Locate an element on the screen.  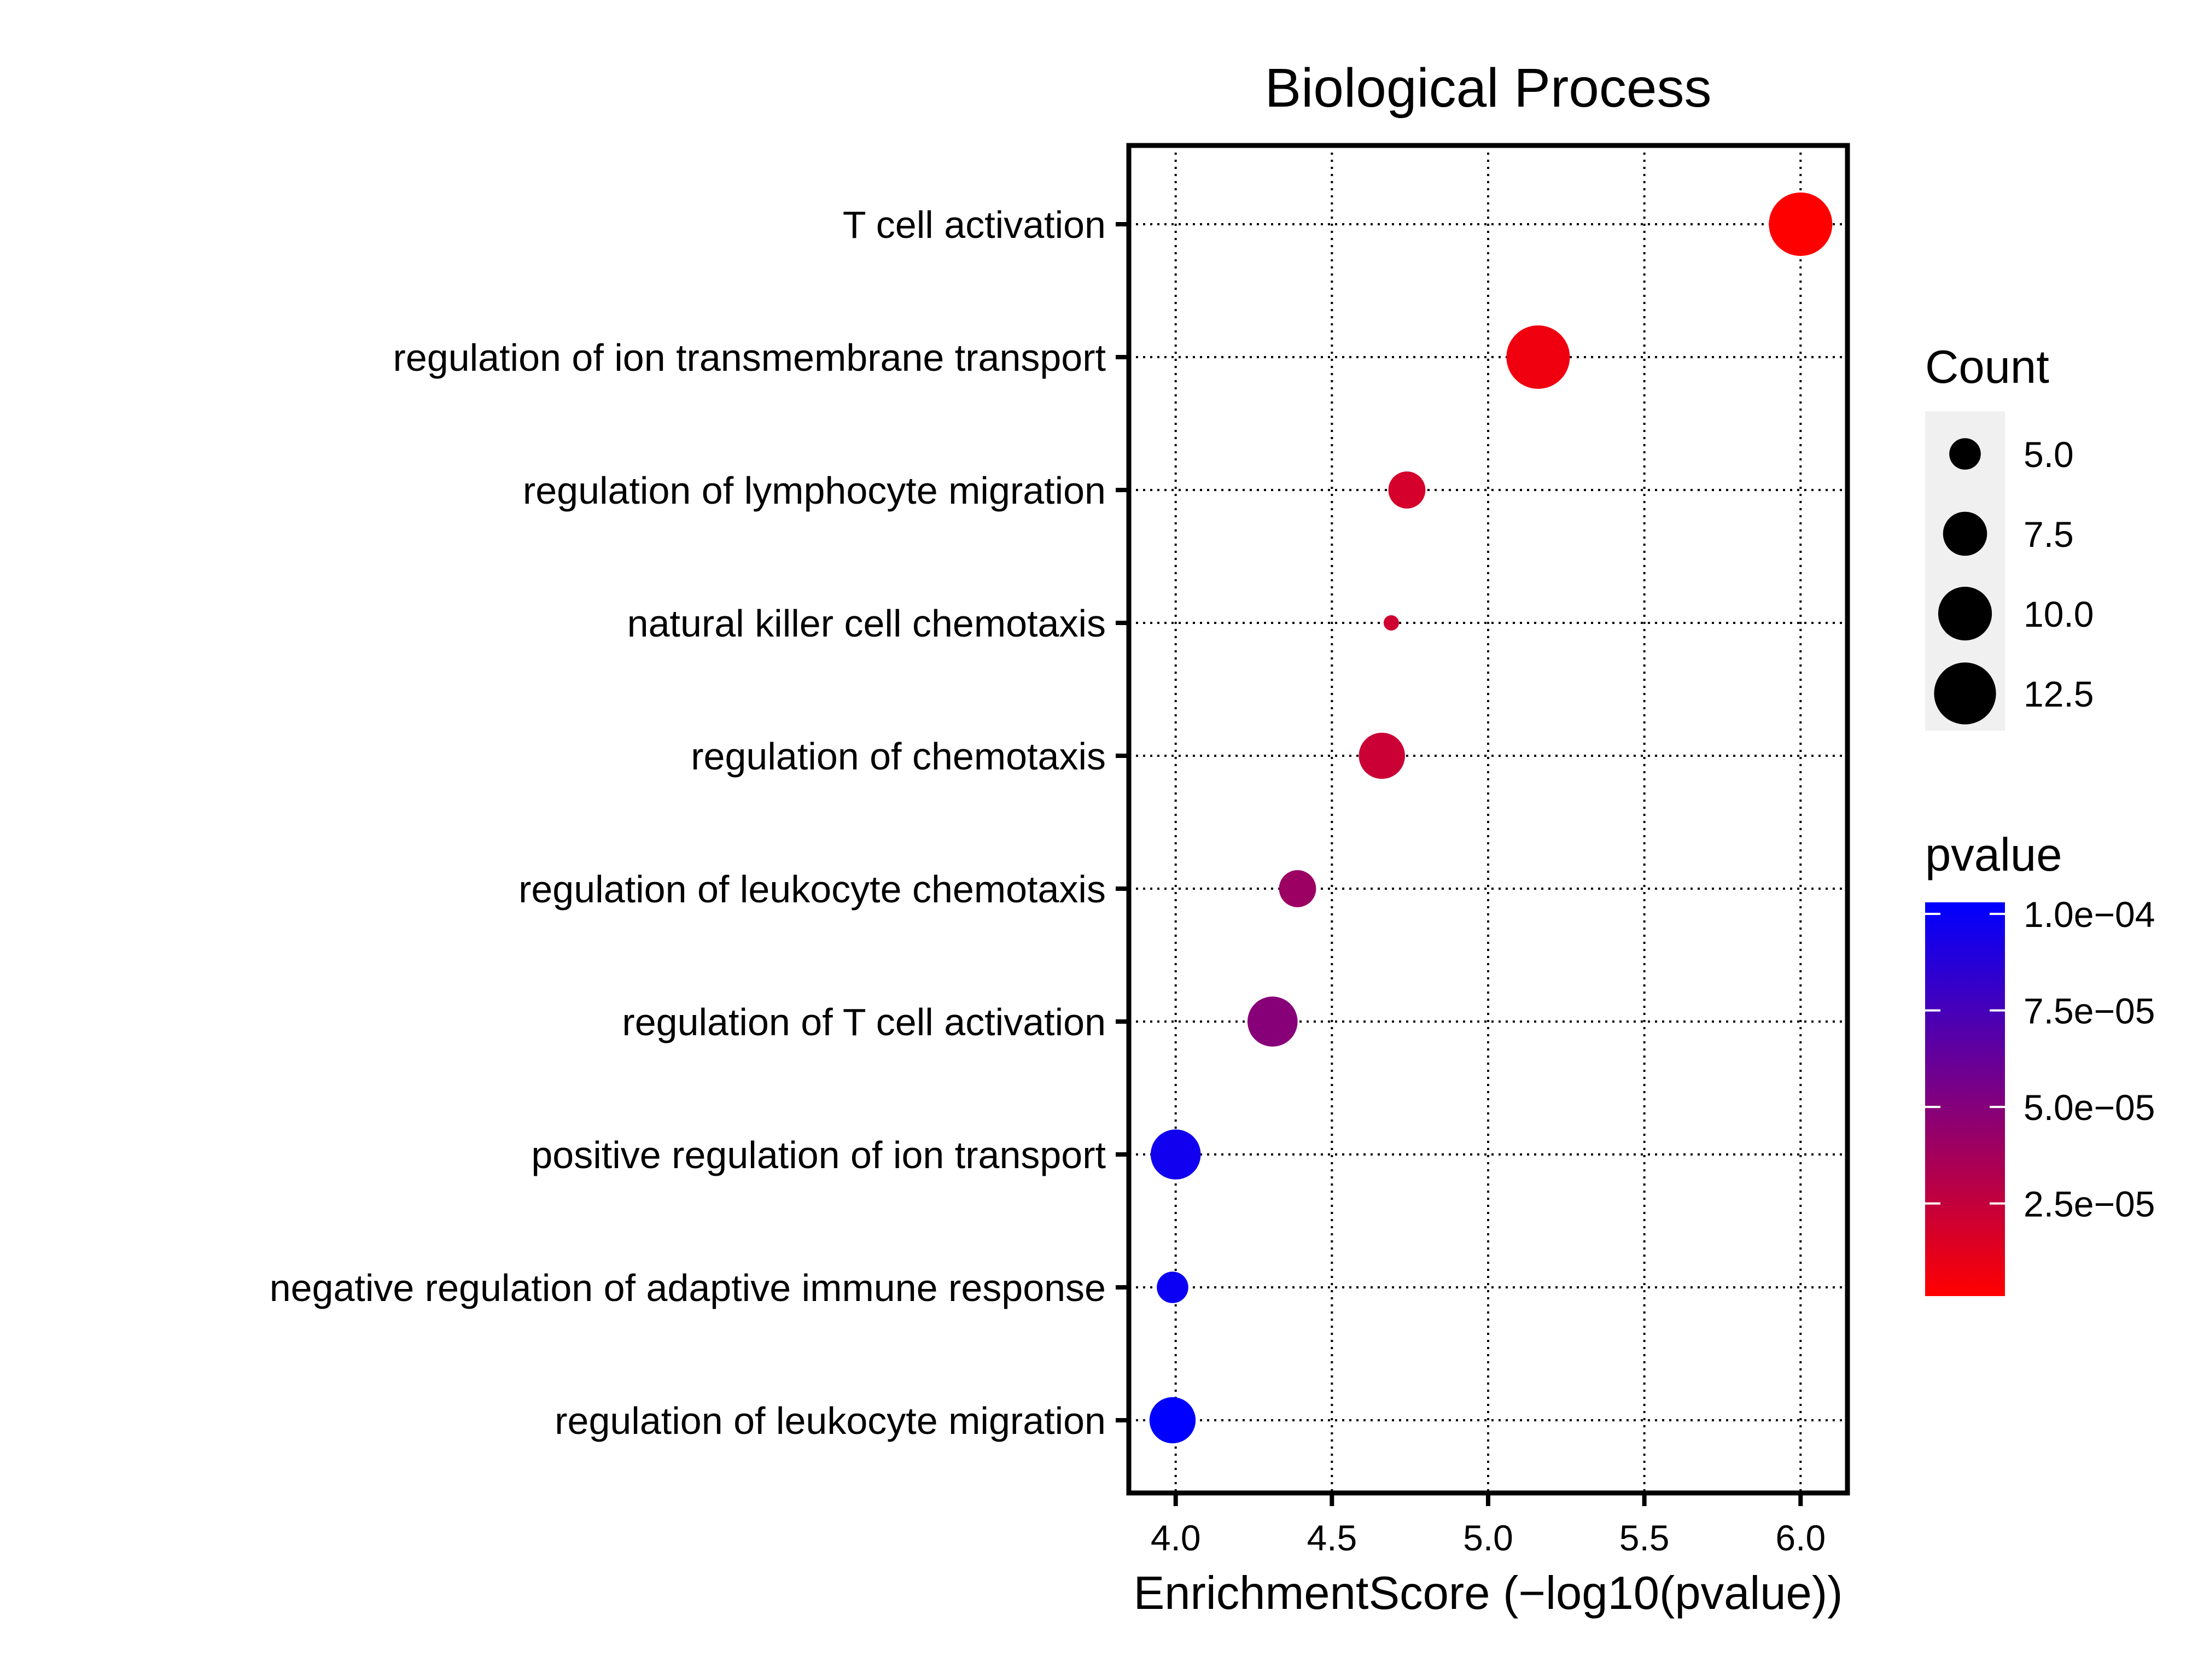
x-axis: 4.0 4.5 5.0 5.5 6.0 is located at coordinates (1488, 1525).